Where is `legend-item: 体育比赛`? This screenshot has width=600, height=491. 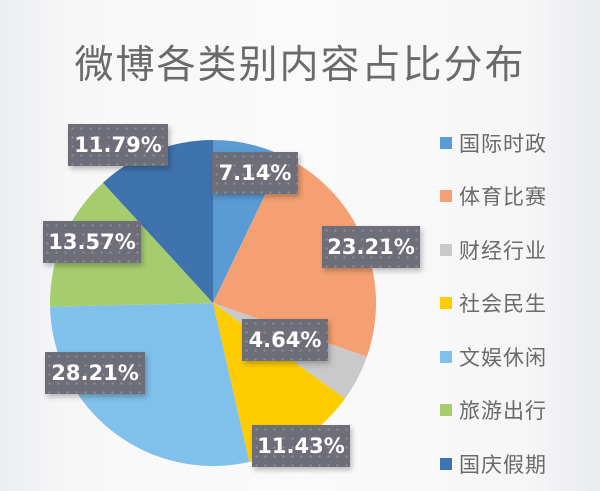 legend-item: 体育比赛 is located at coordinates (515, 197).